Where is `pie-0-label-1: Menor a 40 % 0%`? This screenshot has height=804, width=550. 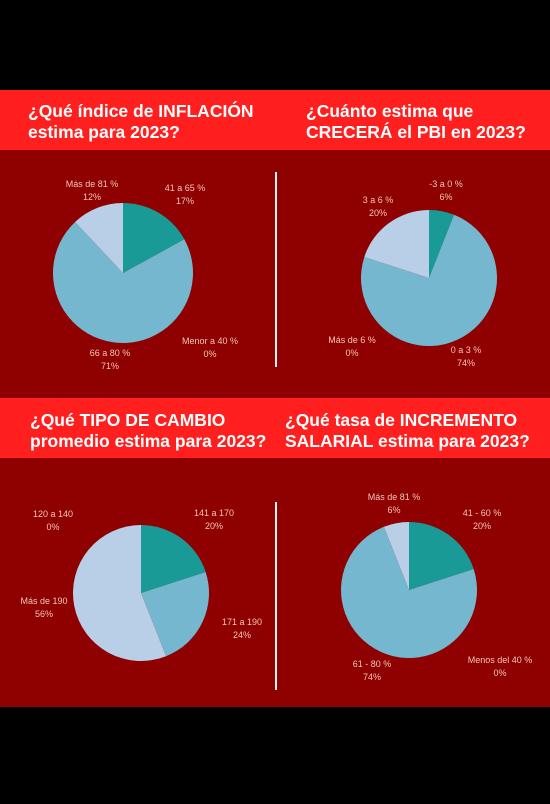 pie-0-label-1: Menor a 40 % 0% is located at coordinates (210, 347).